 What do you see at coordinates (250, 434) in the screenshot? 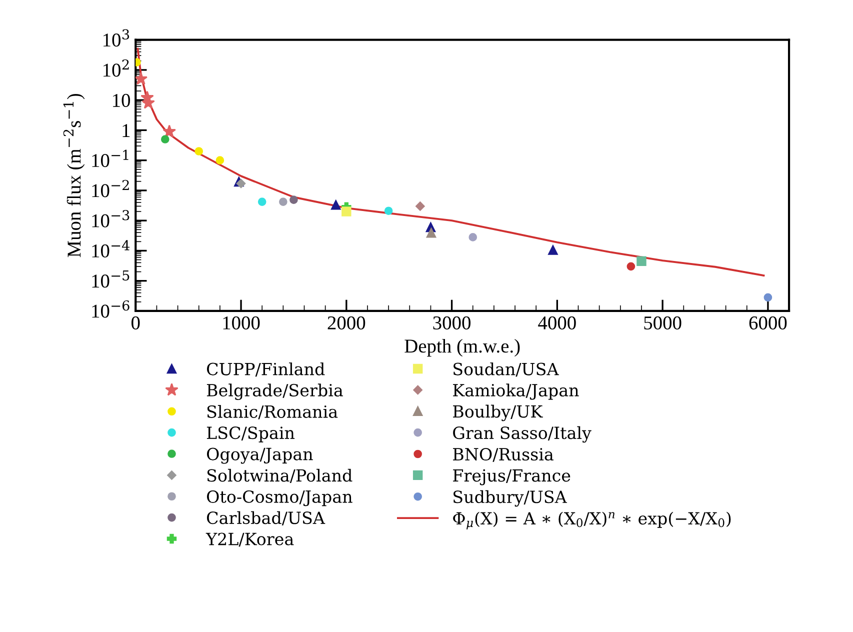
I see `legend-label: LSC/Spain` at bounding box center [250, 434].